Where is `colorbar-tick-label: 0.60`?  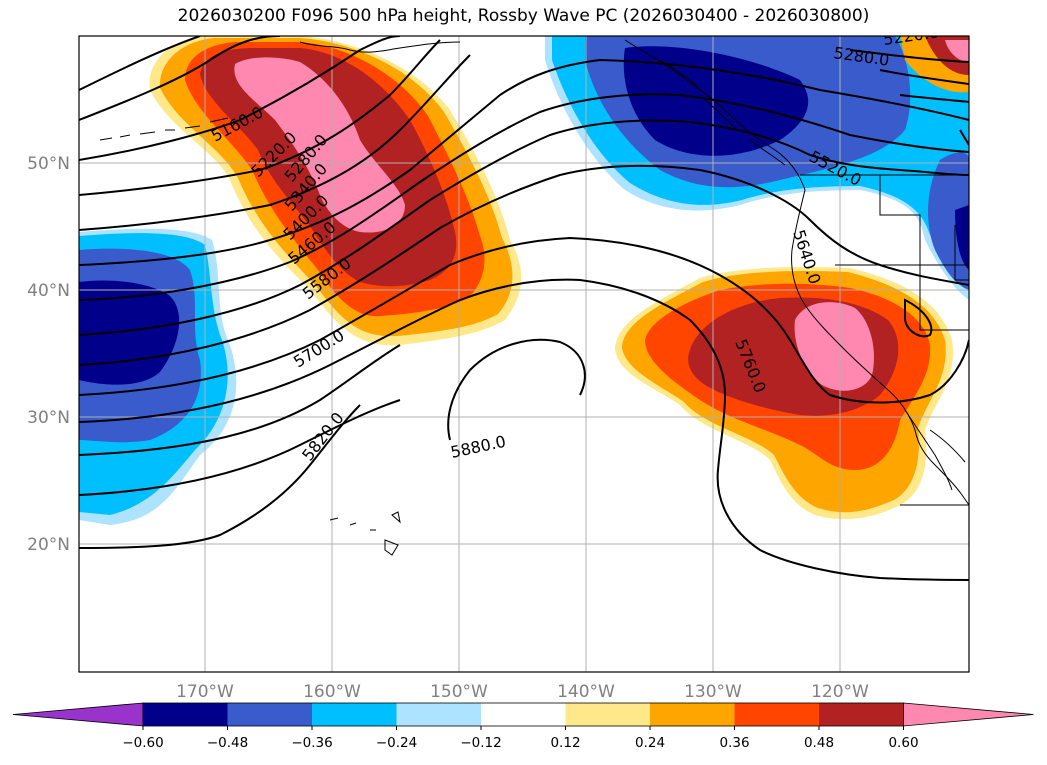
colorbar-tick-label: 0.60 is located at coordinates (903, 743).